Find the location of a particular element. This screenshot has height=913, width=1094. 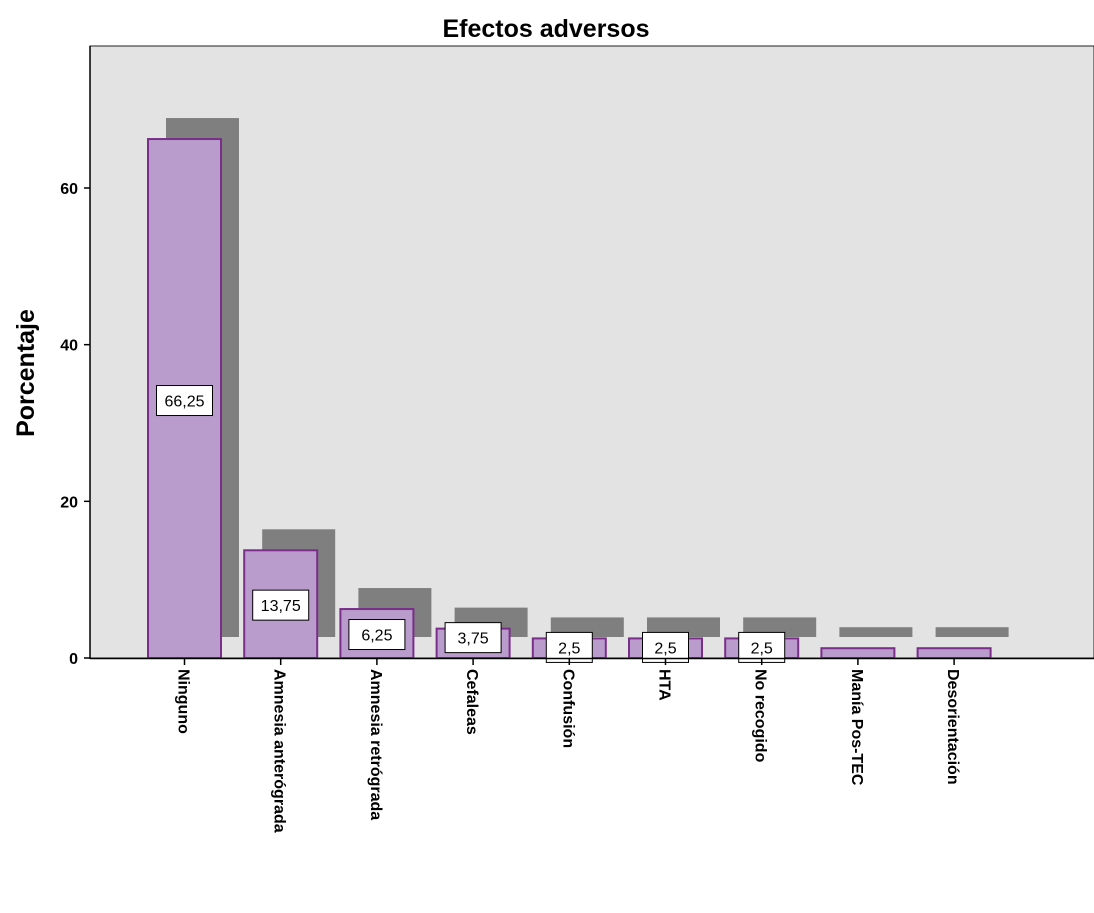

data-label: 3,75 is located at coordinates (473, 639).